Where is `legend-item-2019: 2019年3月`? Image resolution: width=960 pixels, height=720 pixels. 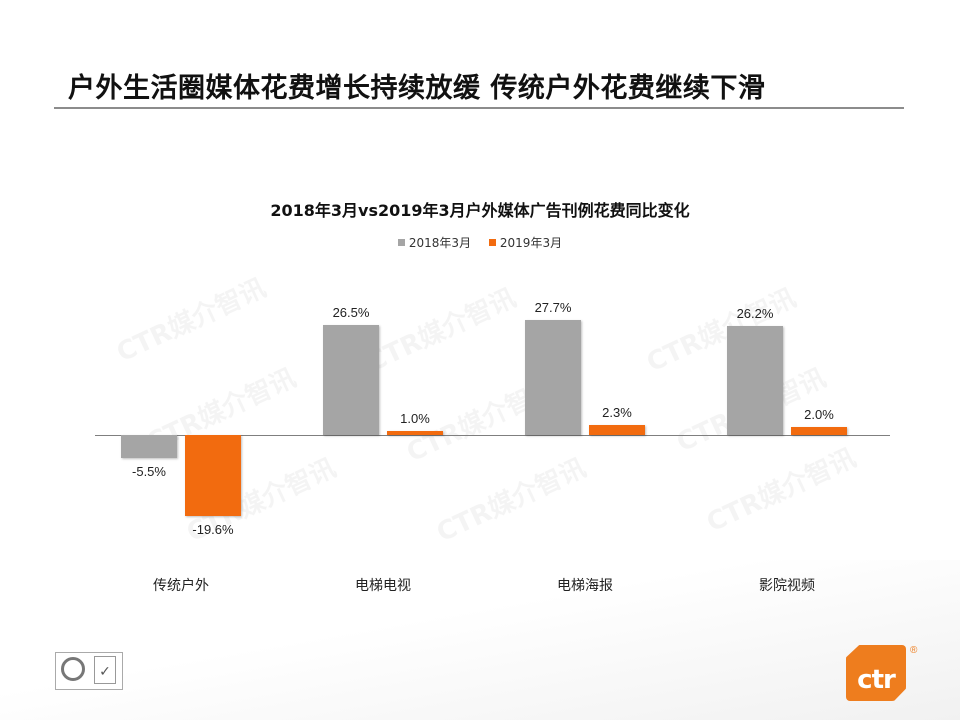
legend-item-2019: 2019年3月 is located at coordinates (525, 242).